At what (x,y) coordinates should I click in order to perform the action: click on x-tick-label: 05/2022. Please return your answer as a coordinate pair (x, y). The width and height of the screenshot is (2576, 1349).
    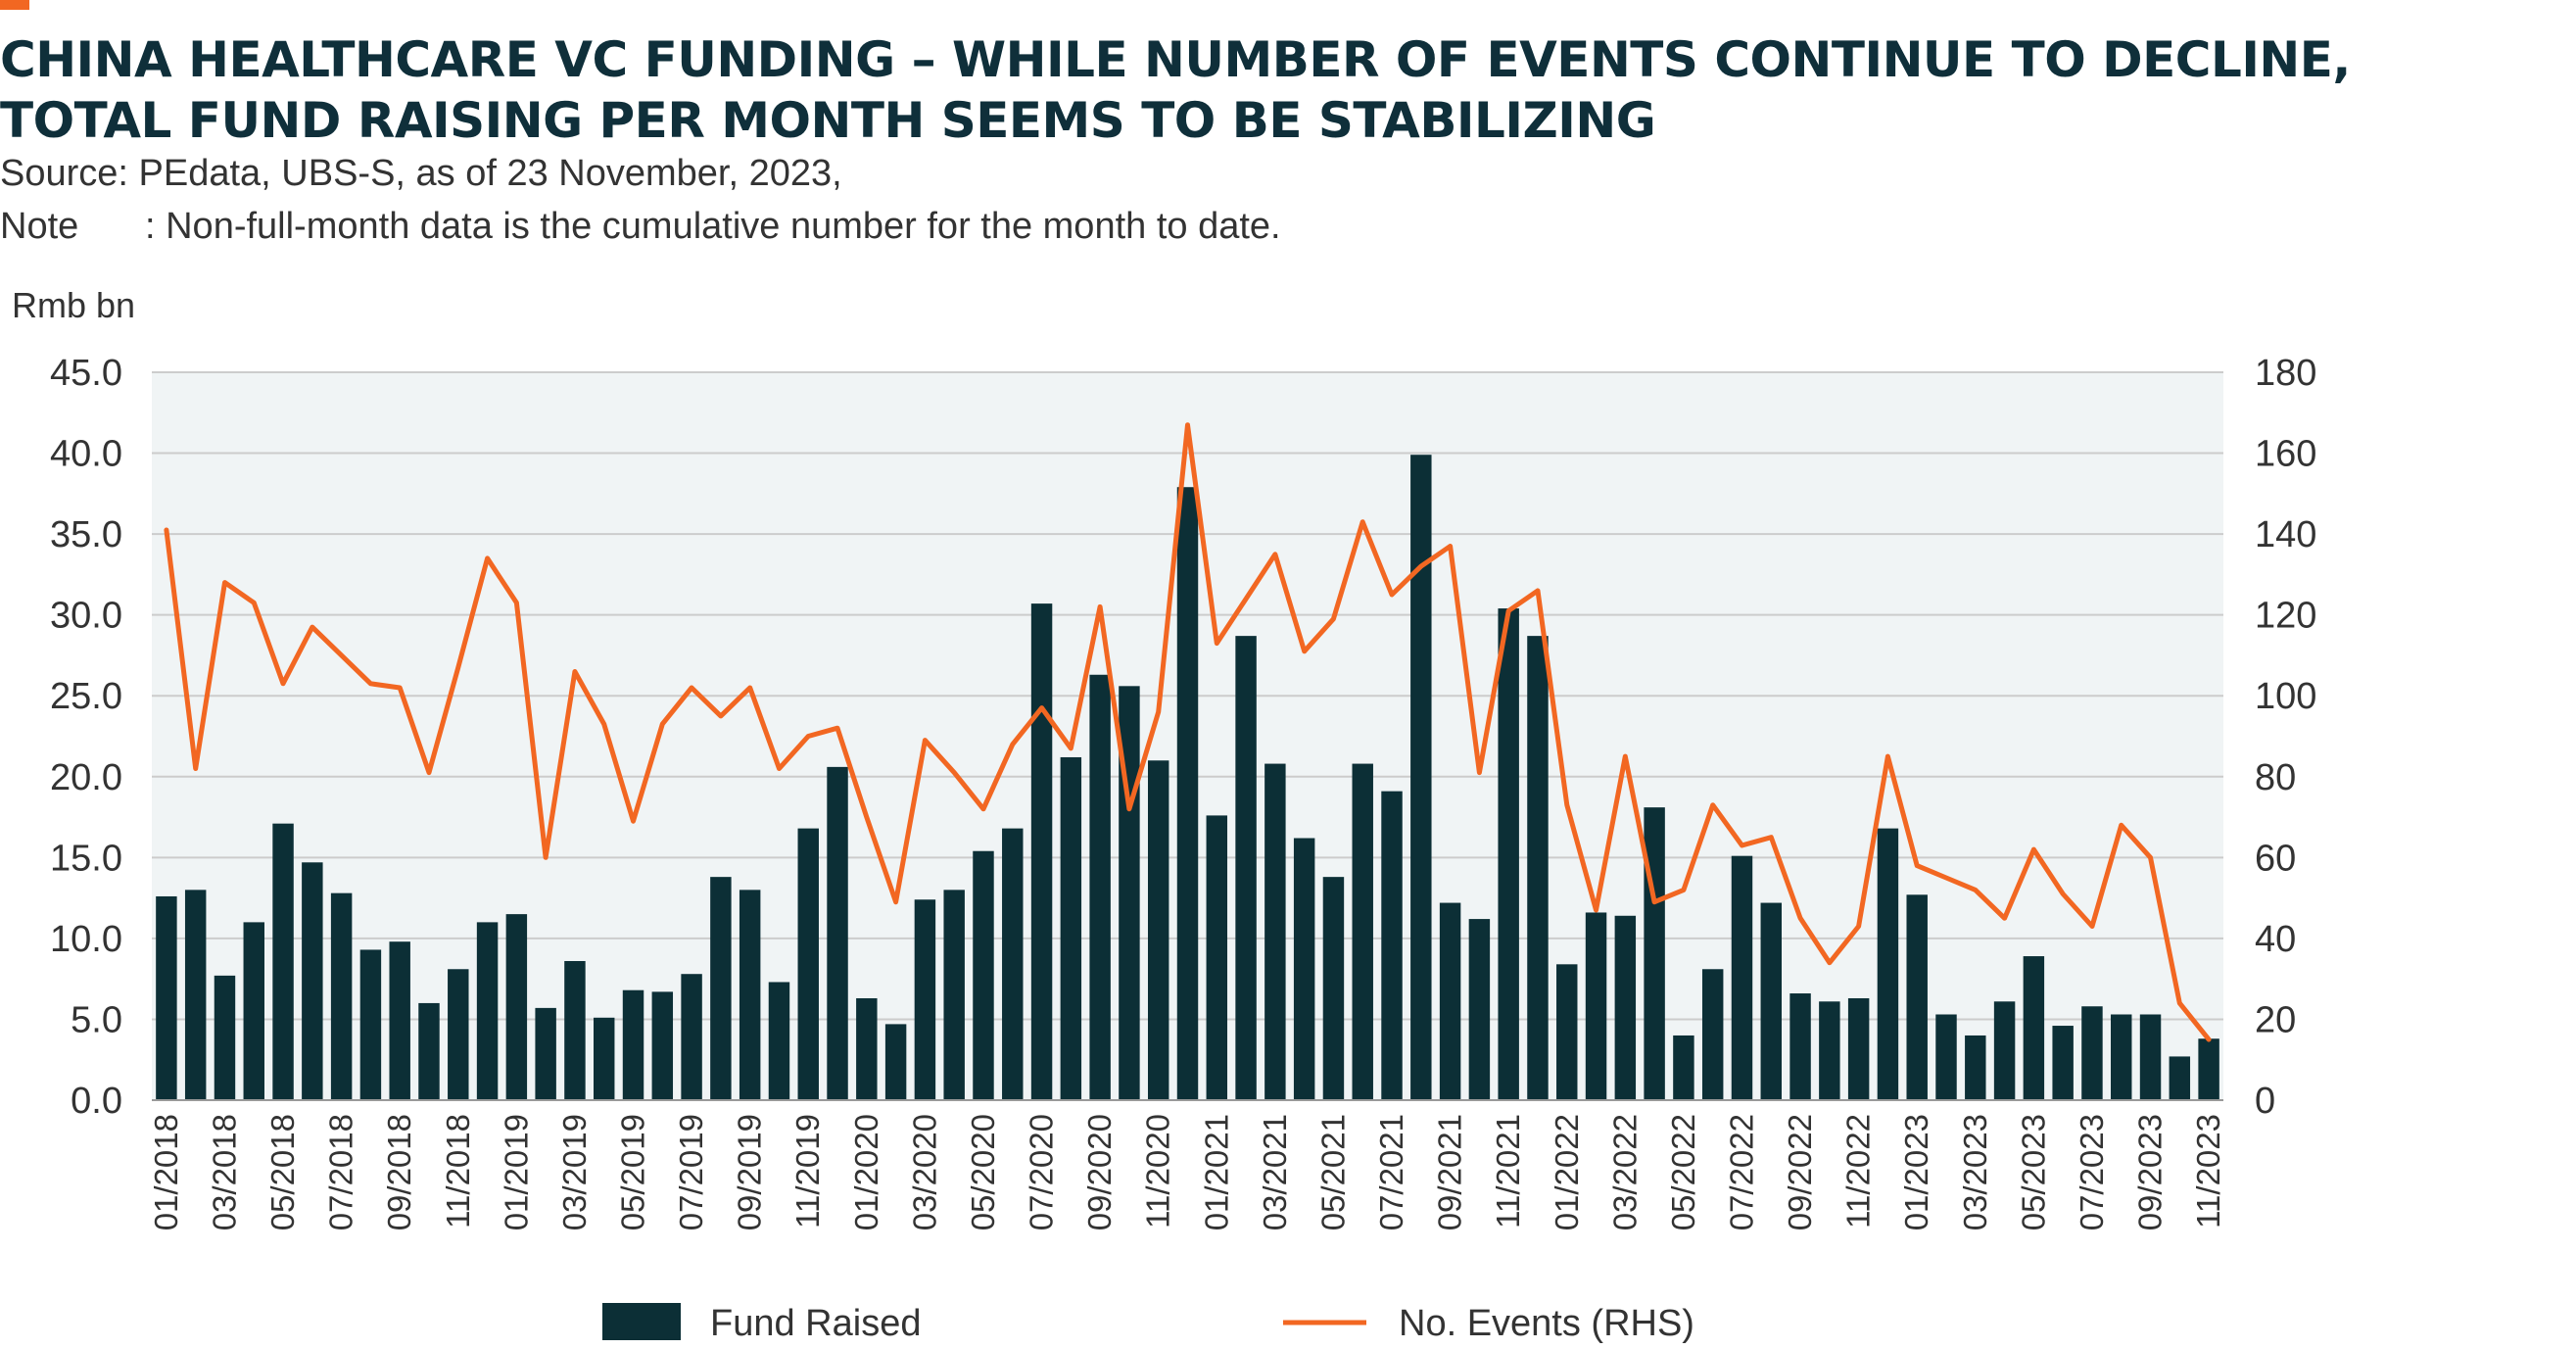
    Looking at the image, I should click on (1683, 1172).